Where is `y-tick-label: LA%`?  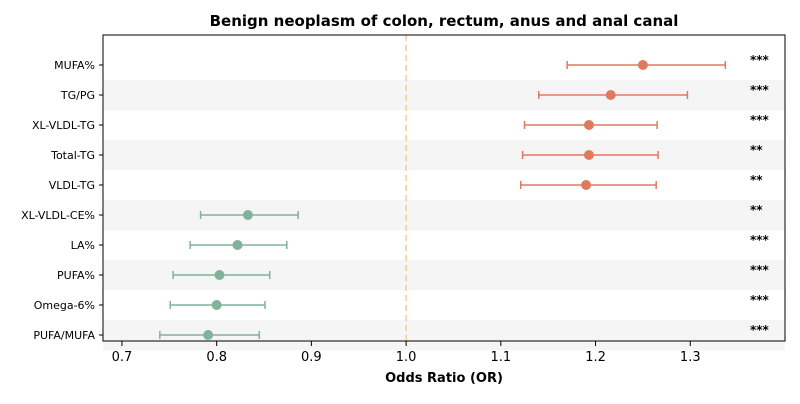 y-tick-label: LA% is located at coordinates (83, 245).